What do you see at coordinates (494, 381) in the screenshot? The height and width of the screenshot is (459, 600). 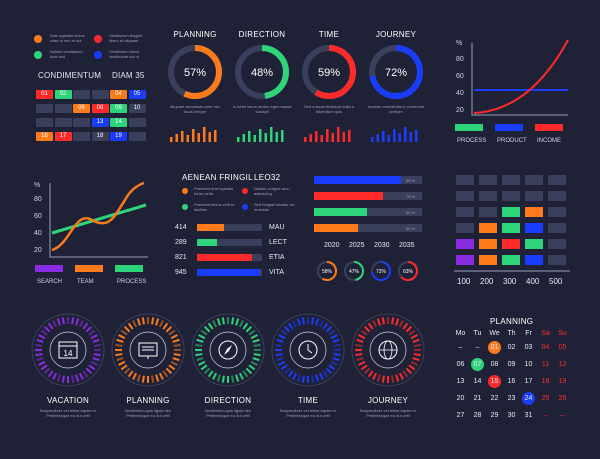 I see `calendar-day: 15` at bounding box center [494, 381].